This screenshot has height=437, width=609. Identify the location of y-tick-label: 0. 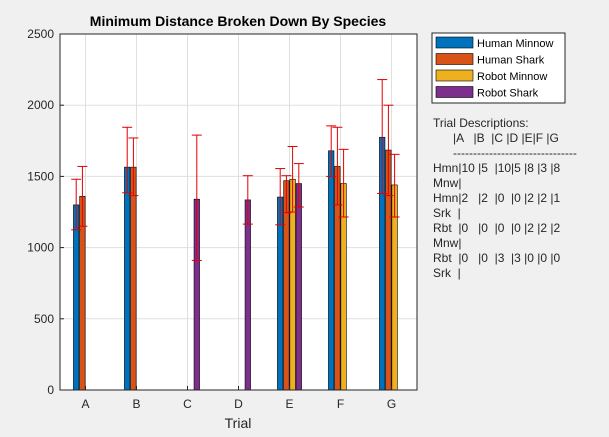
(50, 390).